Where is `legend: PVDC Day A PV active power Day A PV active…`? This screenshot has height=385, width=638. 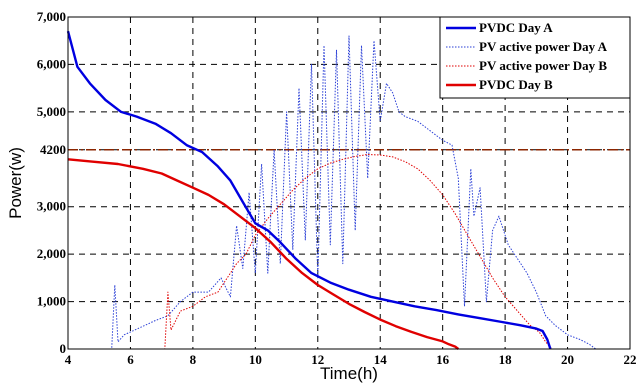
legend: PVDC Day A PV active power Day A PV active… is located at coordinates (535, 57).